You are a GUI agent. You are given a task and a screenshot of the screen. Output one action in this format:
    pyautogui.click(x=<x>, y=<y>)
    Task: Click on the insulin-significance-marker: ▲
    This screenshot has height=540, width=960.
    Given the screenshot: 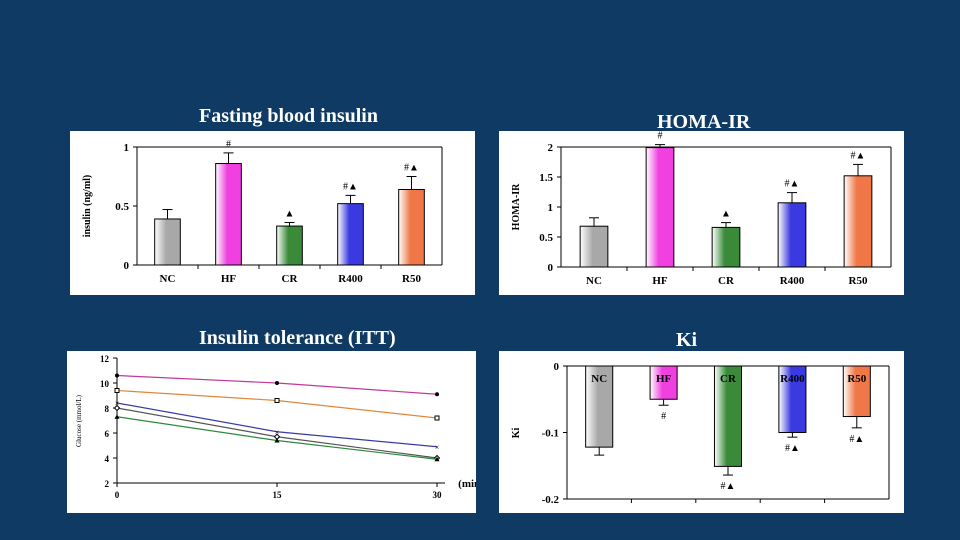 What is the action you would take?
    pyautogui.click(x=290, y=214)
    